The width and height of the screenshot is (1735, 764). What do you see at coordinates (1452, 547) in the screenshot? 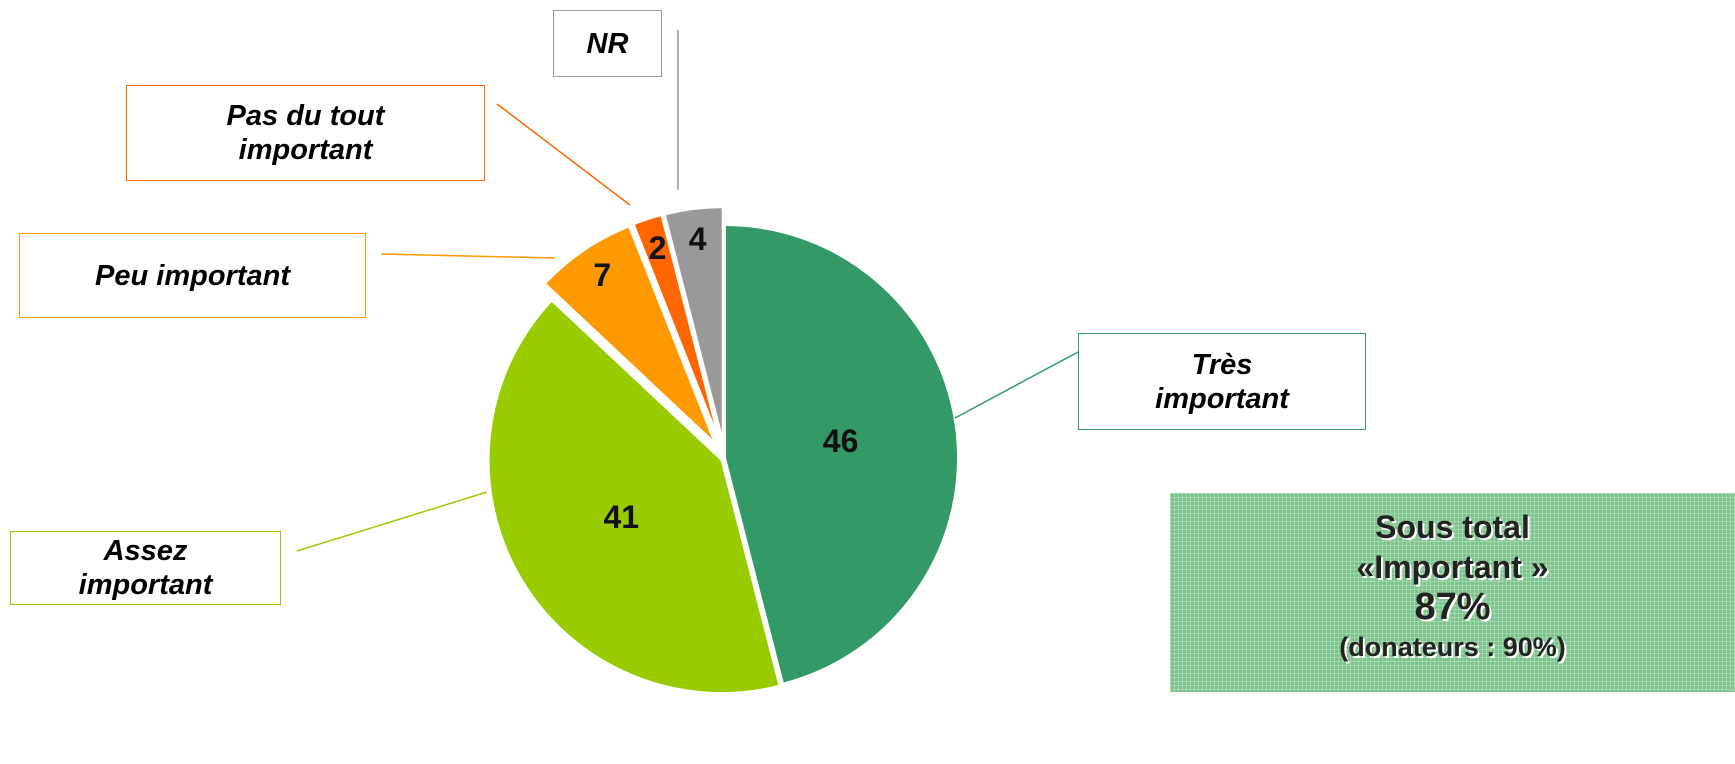
I see `subtotal-title: Sous total «Important »` at bounding box center [1452, 547].